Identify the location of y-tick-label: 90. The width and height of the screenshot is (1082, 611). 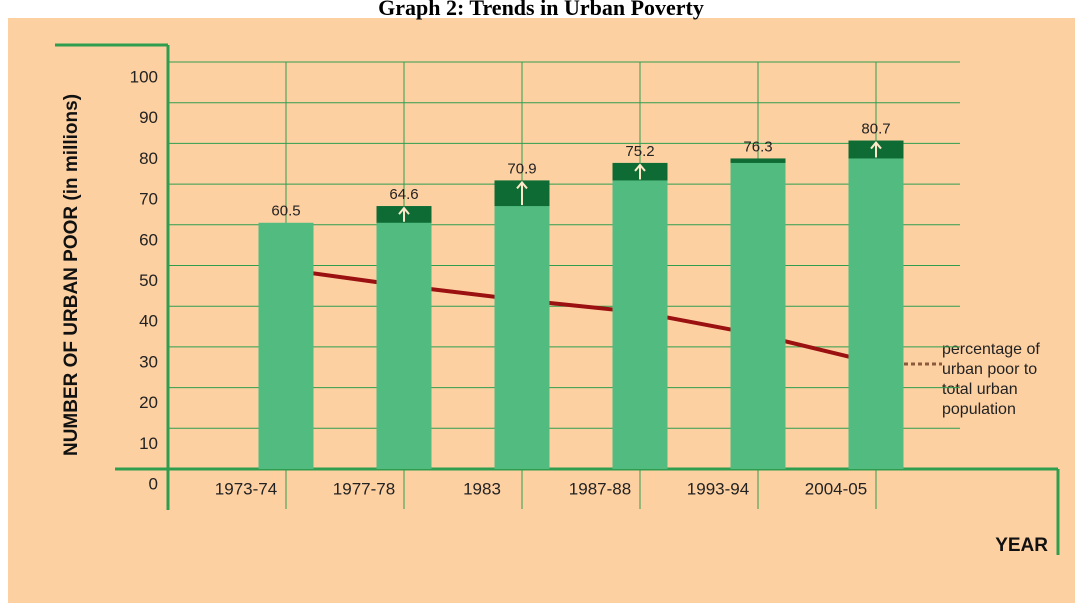
(148, 117).